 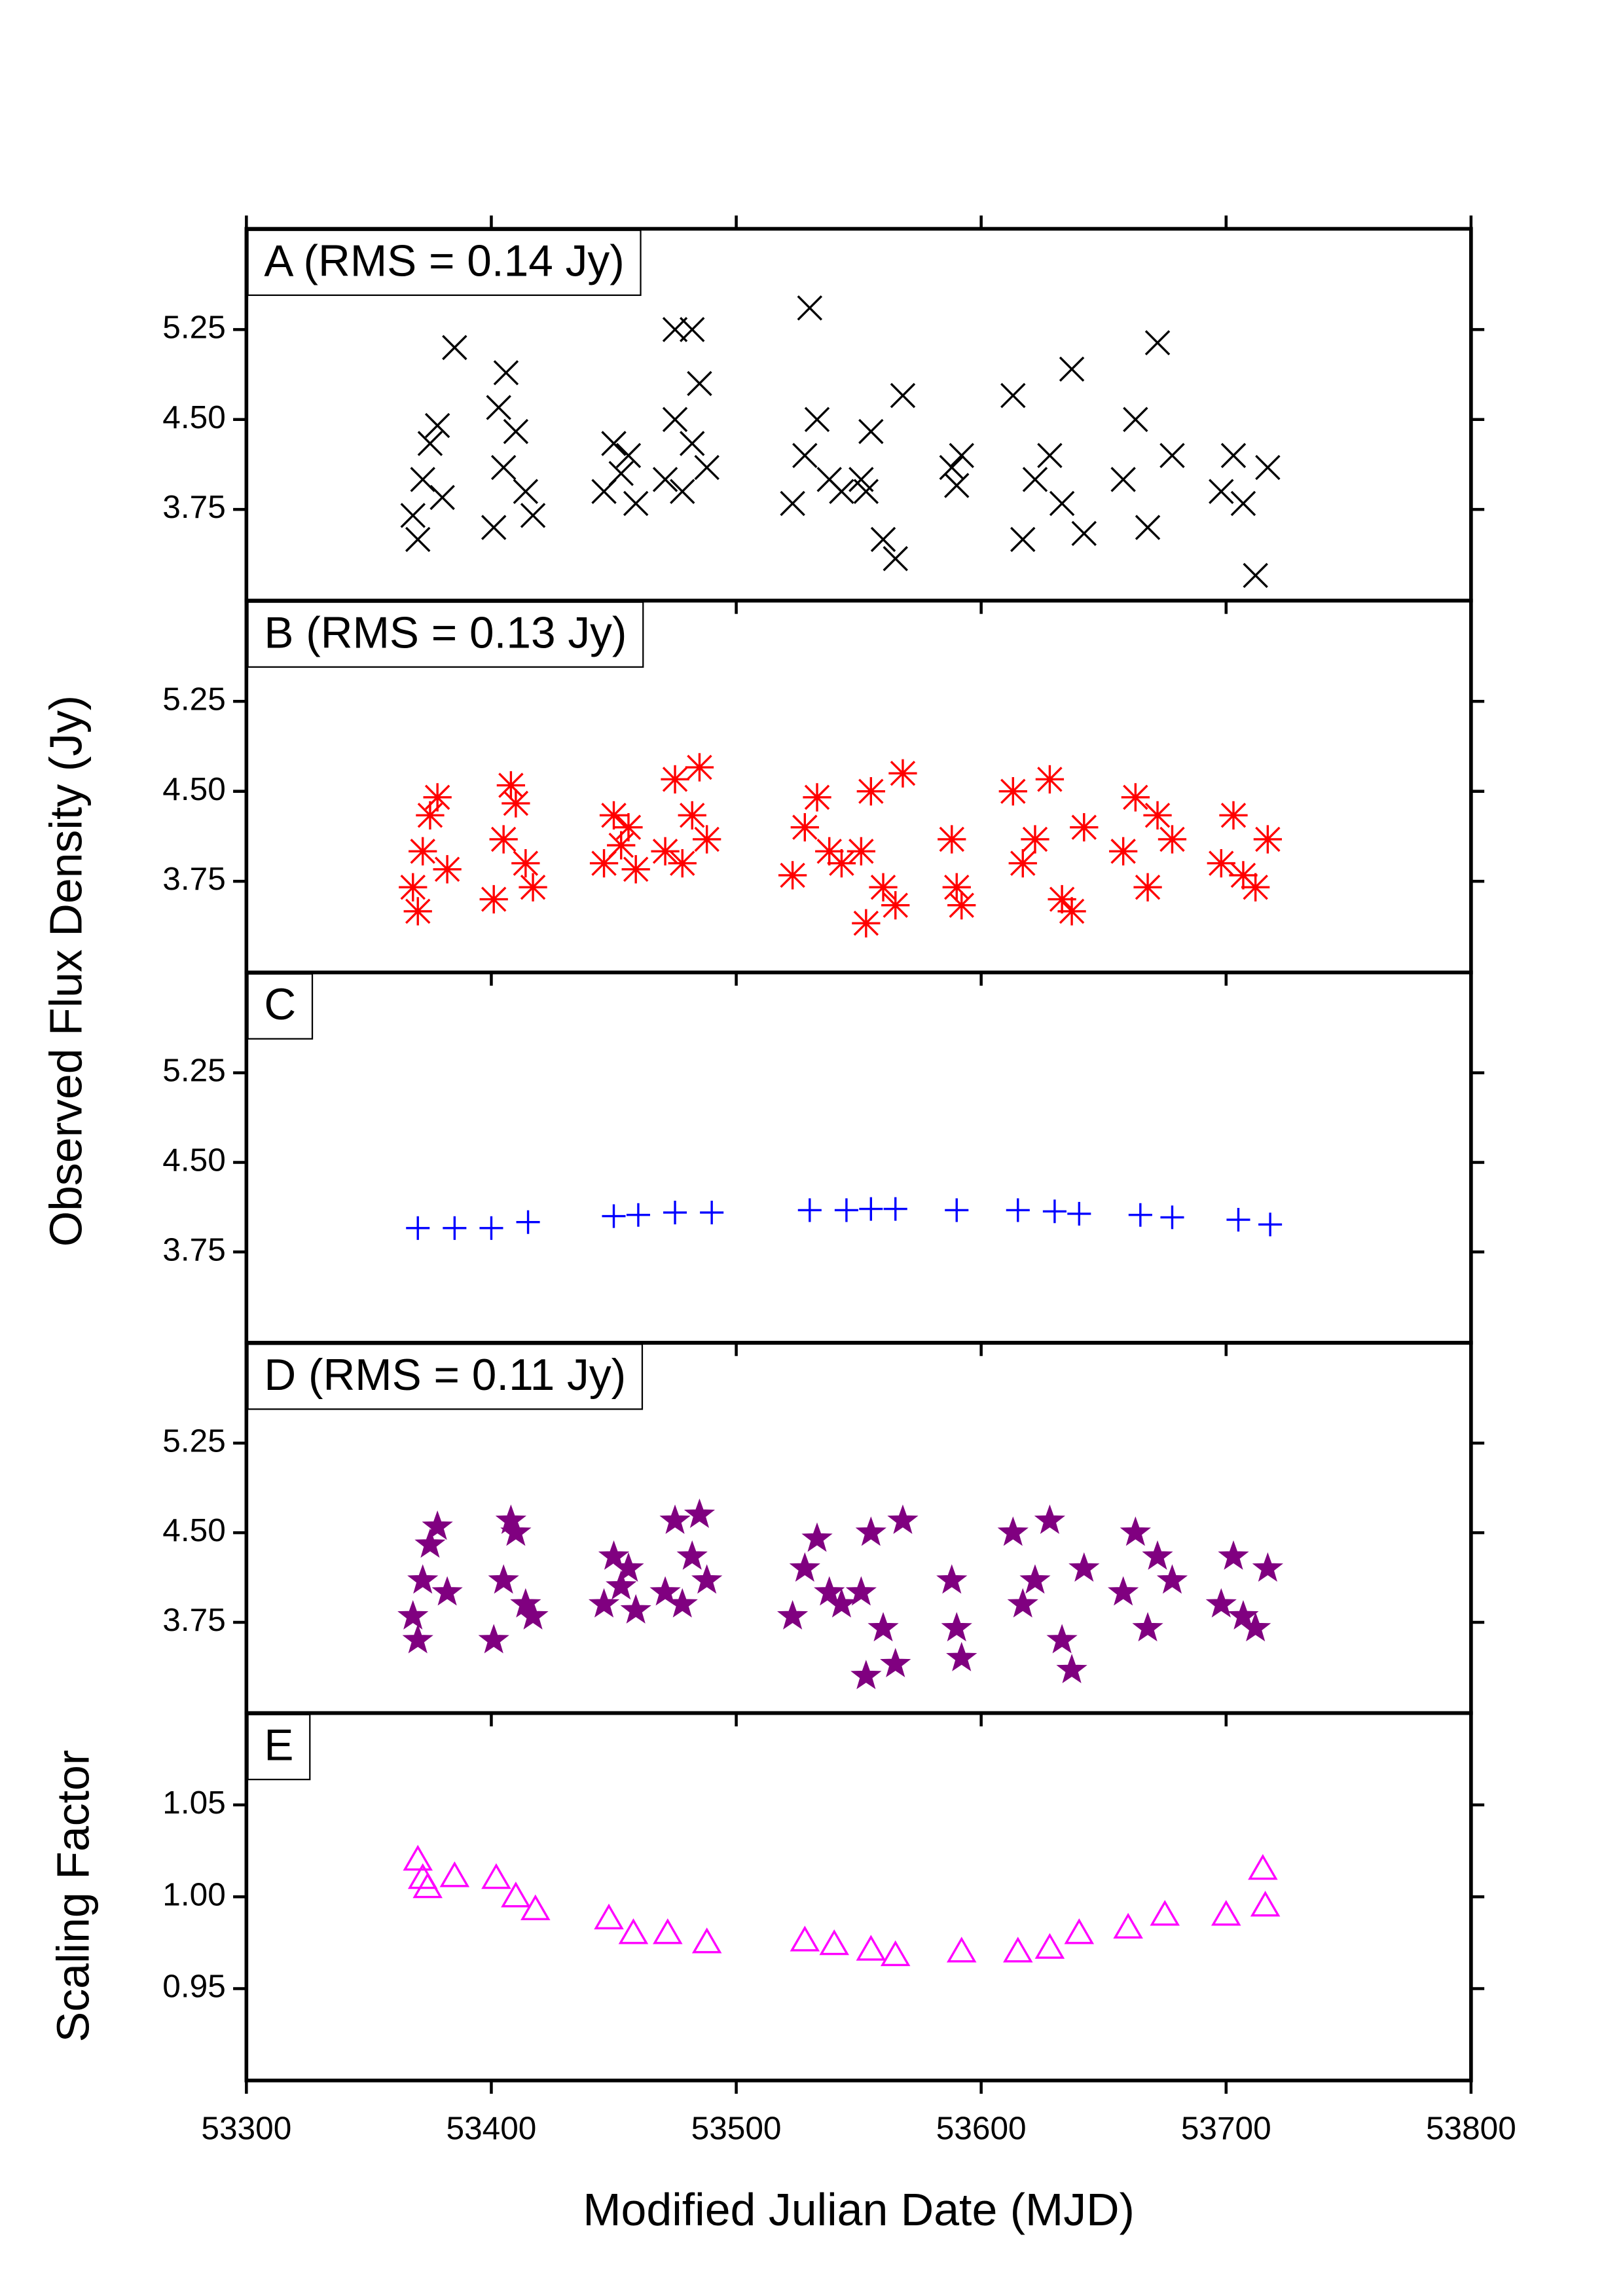 What do you see at coordinates (278, 1745) in the screenshot?
I see `panel-label: E` at bounding box center [278, 1745].